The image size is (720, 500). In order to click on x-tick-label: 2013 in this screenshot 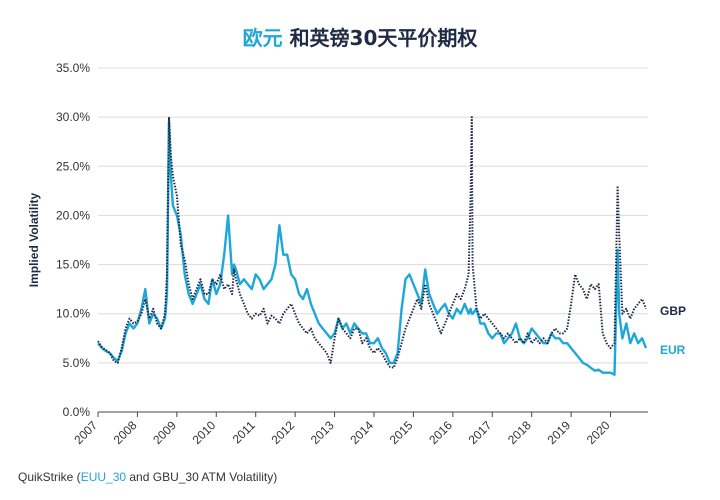, I will do `click(322, 432)`.